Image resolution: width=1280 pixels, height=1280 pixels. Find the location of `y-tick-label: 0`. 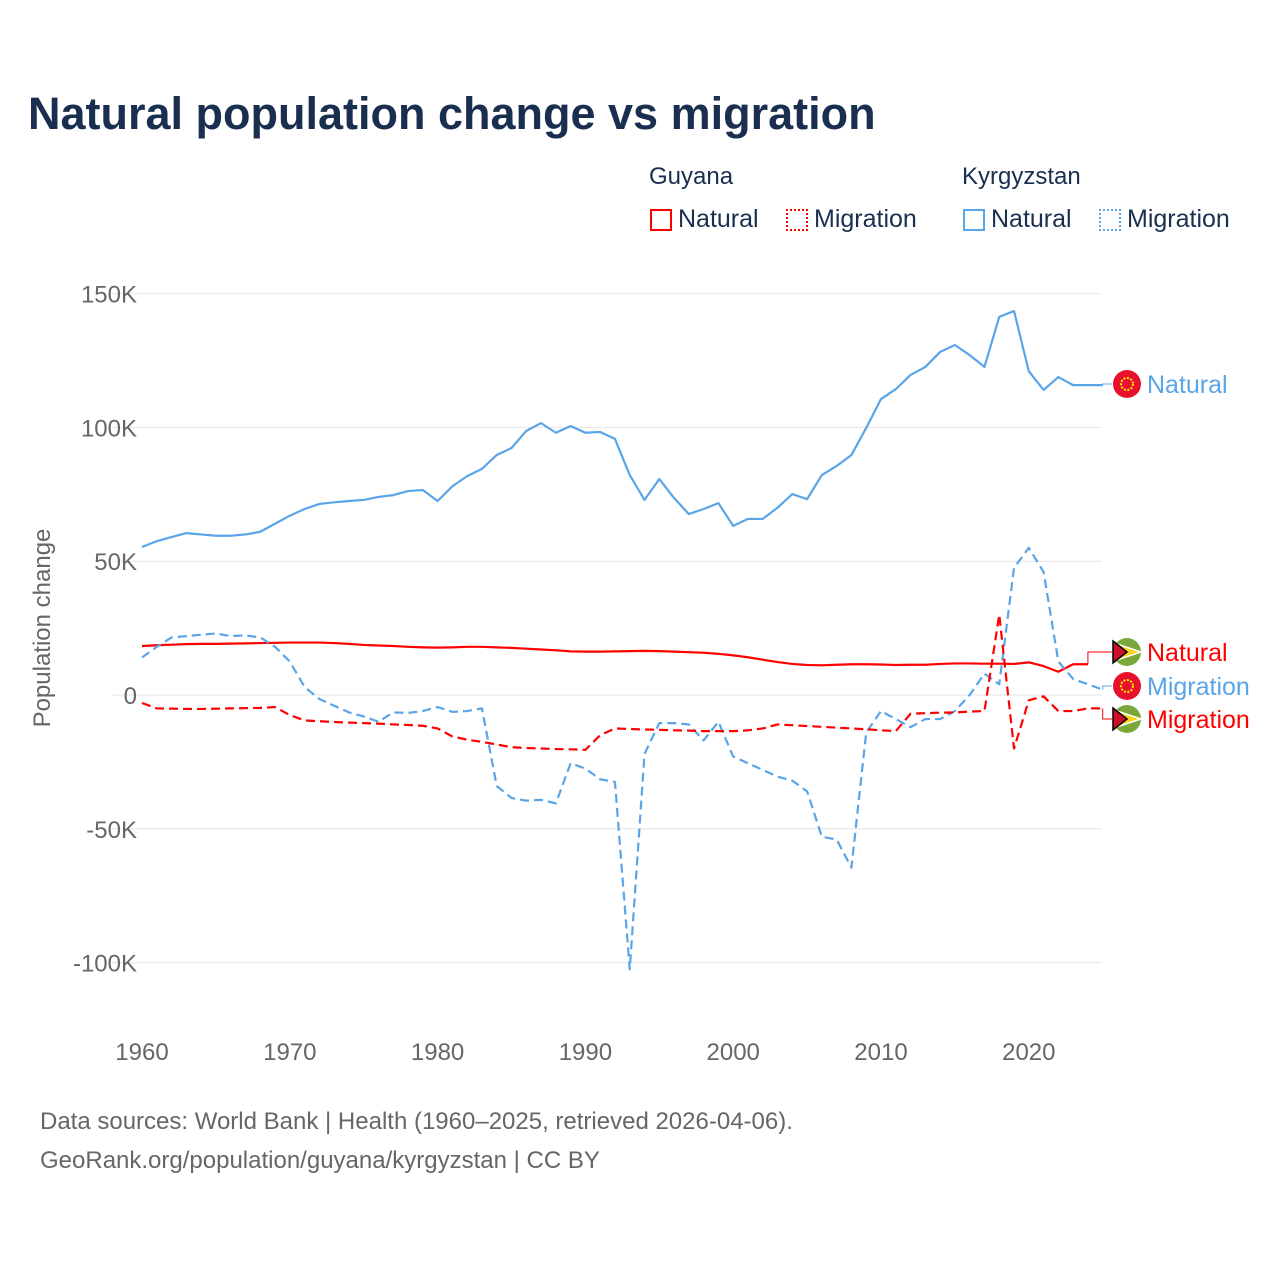

y-tick-label: 0 is located at coordinates (130, 696).